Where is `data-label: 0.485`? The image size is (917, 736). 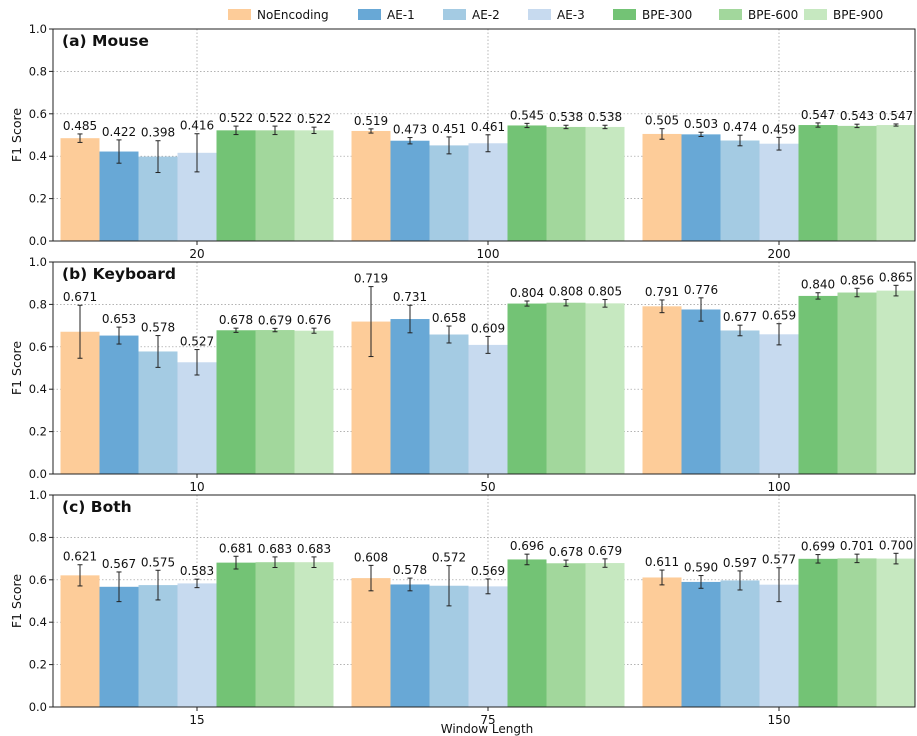
data-label: 0.485 is located at coordinates (80, 126).